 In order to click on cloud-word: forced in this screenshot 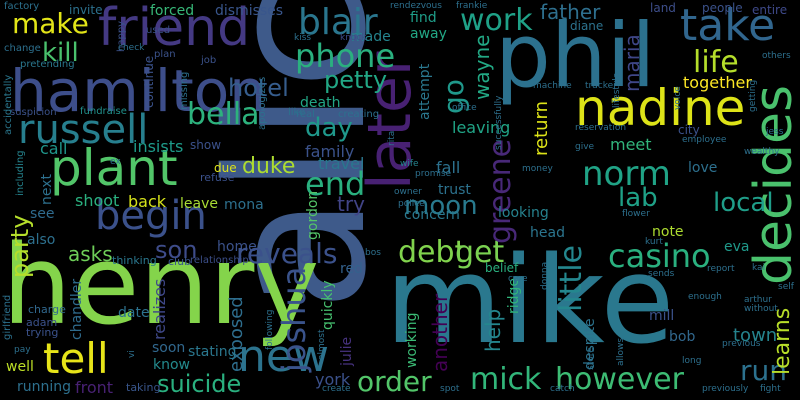, I will do `click(172, 11)`.